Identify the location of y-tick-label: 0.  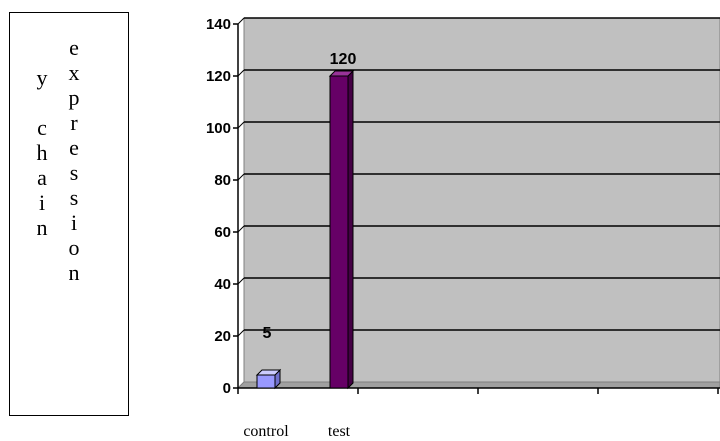
(227, 388).